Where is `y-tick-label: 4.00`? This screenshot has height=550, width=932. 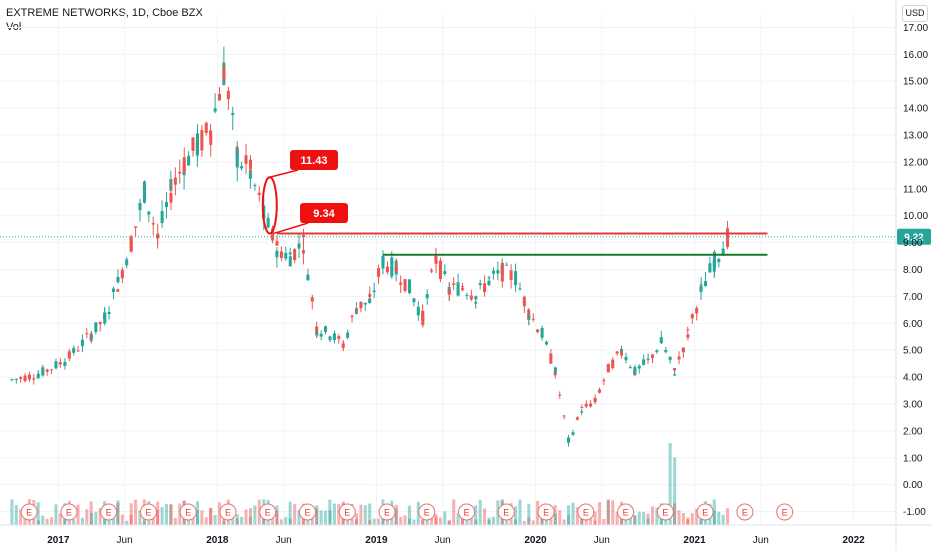 y-tick-label: 4.00 is located at coordinates (913, 378).